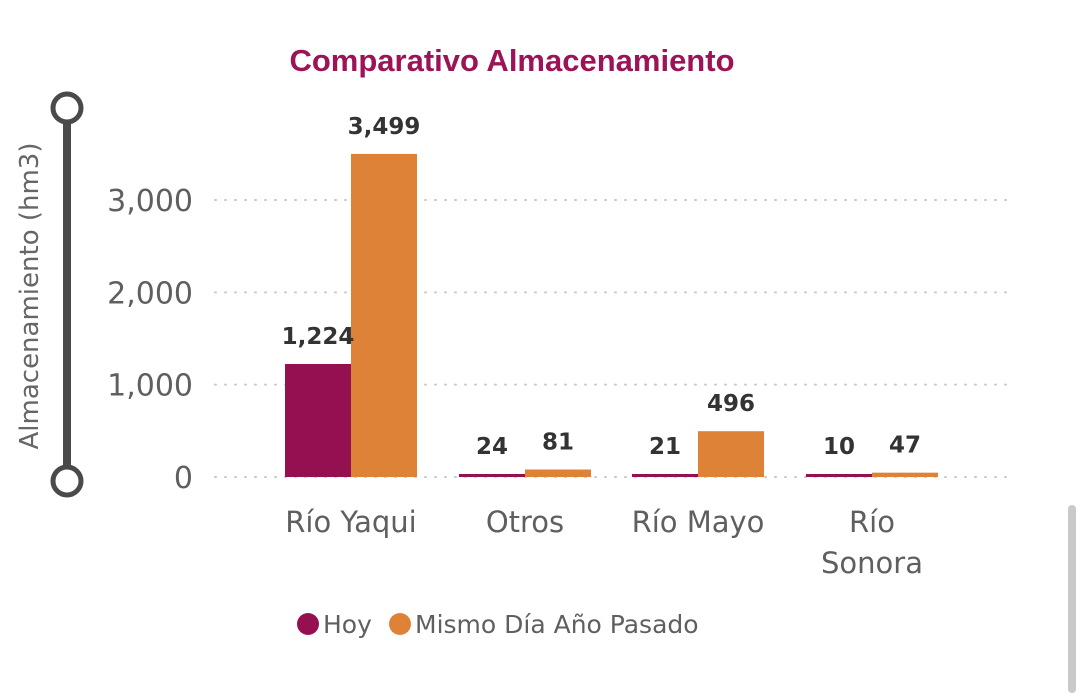  Describe the element at coordinates (67, 108) in the screenshot. I see `slider-top-handle` at that location.